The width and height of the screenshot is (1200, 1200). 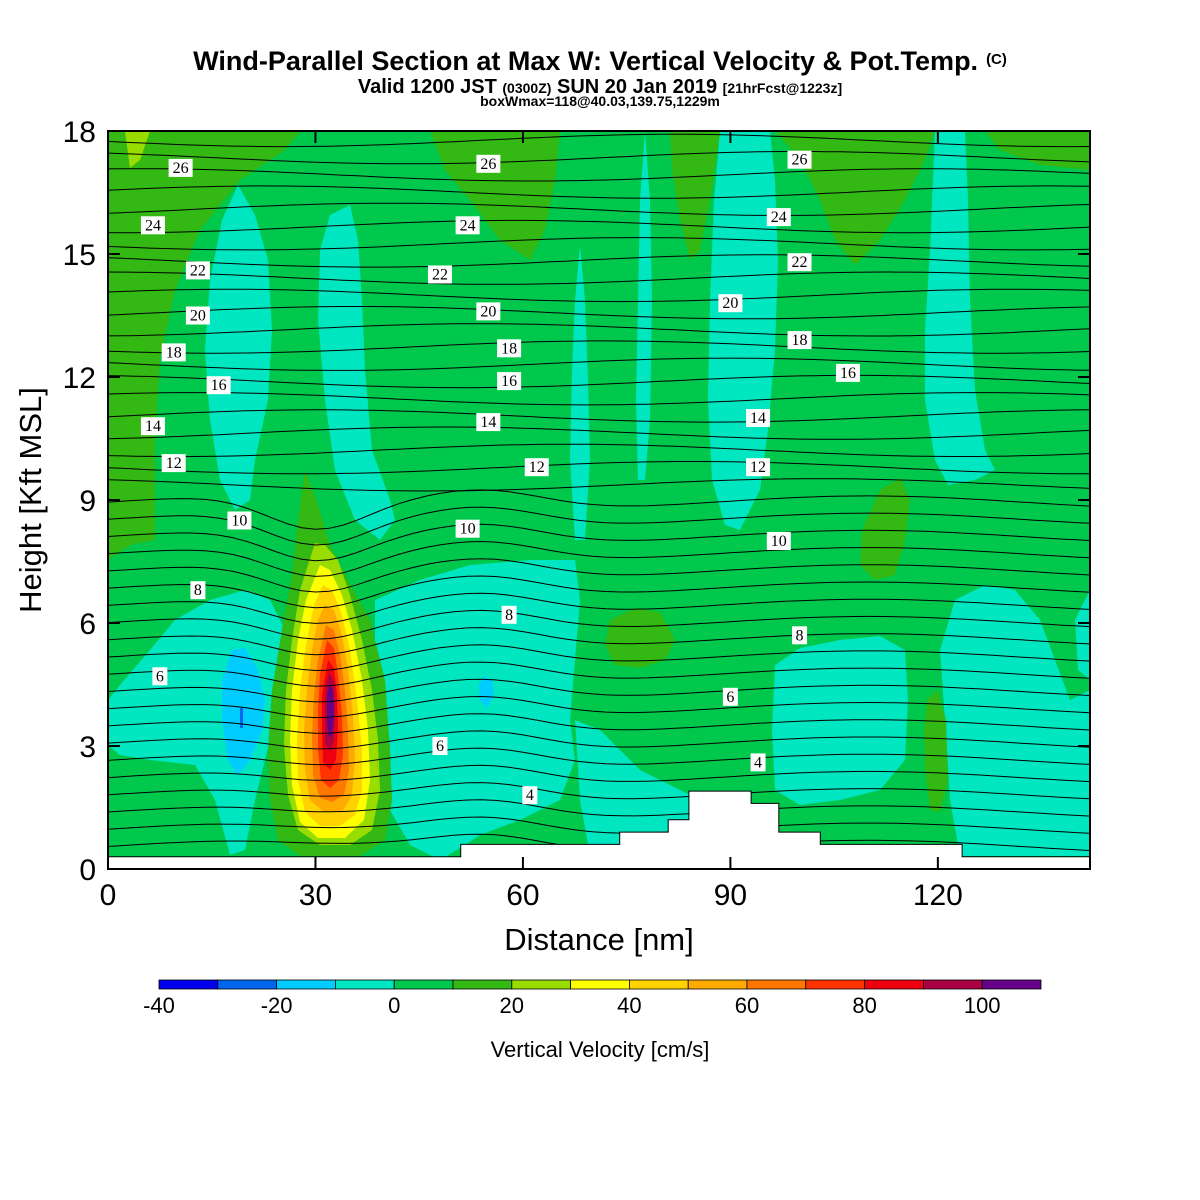 What do you see at coordinates (982, 1005) in the screenshot?
I see `colorbar-tick-label: 100` at bounding box center [982, 1005].